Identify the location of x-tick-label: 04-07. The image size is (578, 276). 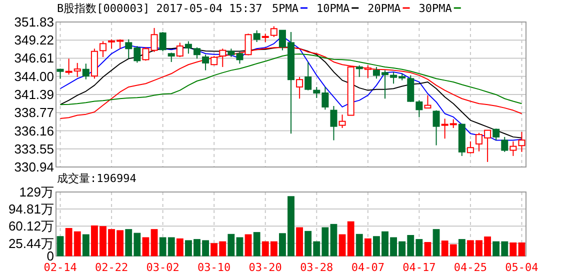
(367, 267).